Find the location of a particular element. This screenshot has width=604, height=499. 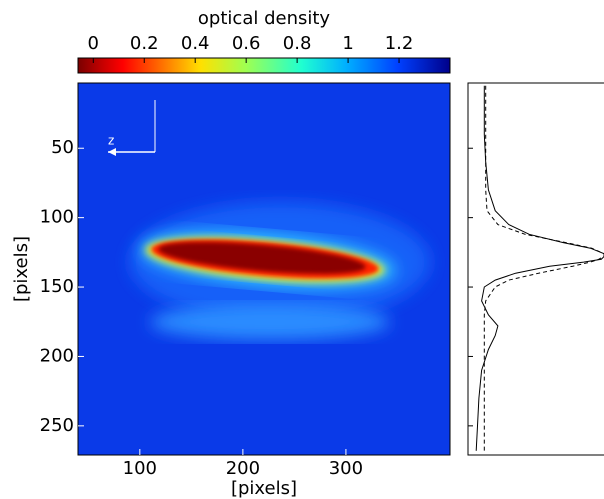

colorbar-tick-label: 0.4 is located at coordinates (195, 43).